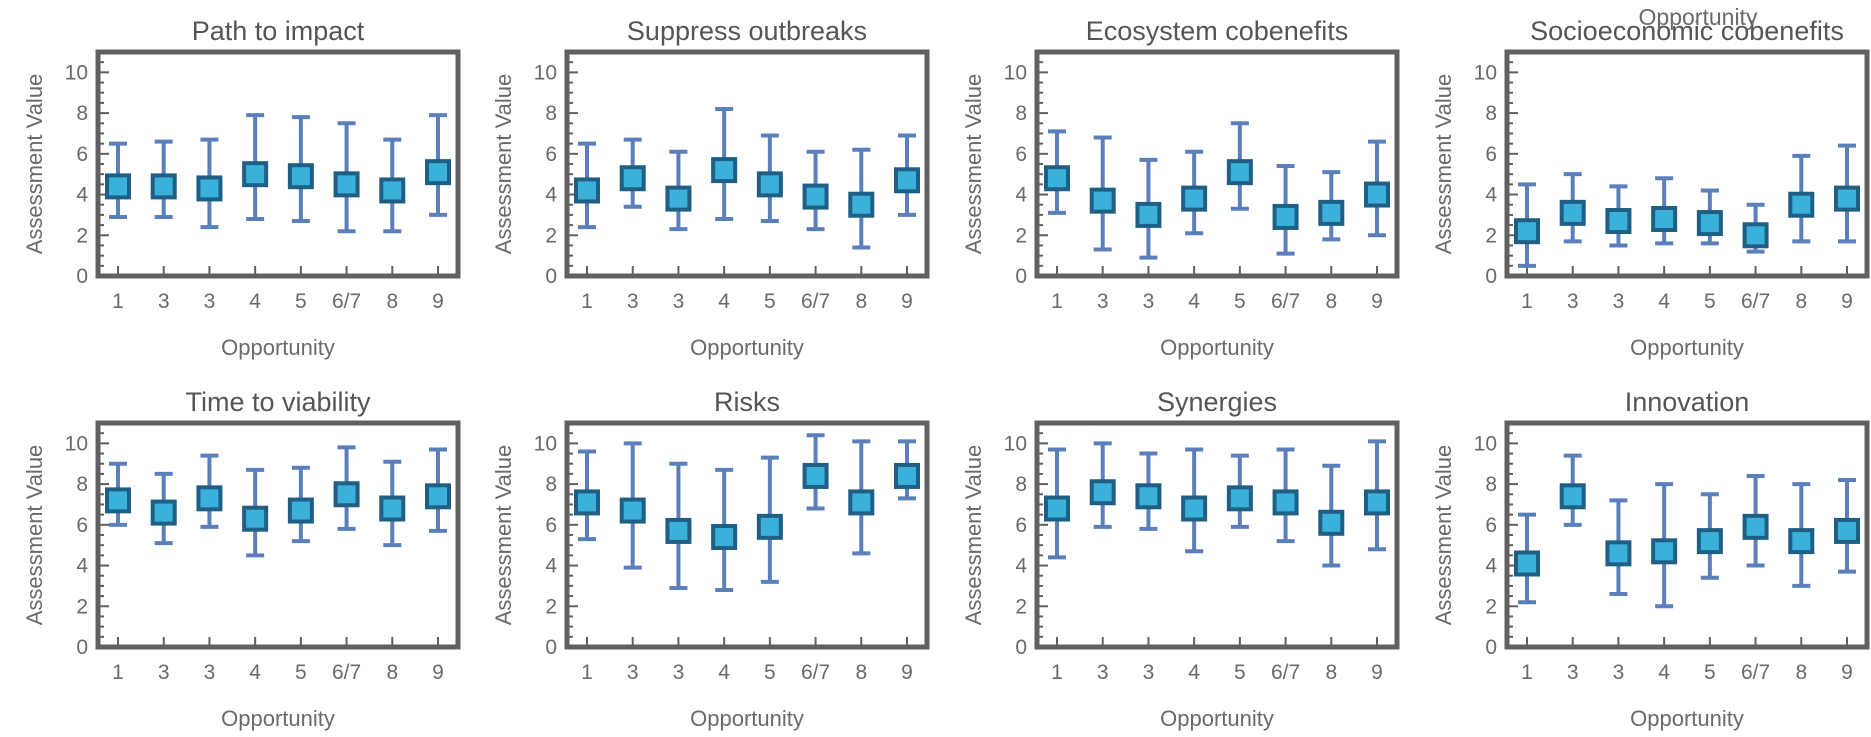  Describe the element at coordinates (747, 402) in the screenshot. I see `panel-title: Risks` at that location.